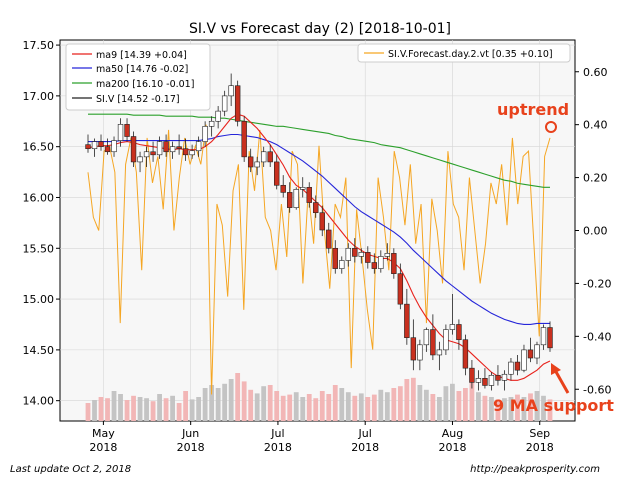 The width and height of the screenshot is (640, 480). What do you see at coordinates (41, 223) in the screenshot?
I see `y-axis-left: 14.00 14.50 15.00 15.50 16.00 16.50 17.00 17.50` at bounding box center [41, 223].